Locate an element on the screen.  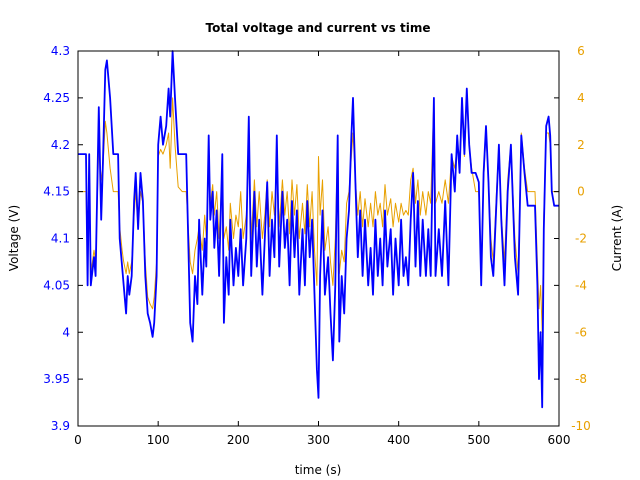
y-tick-label-voltage: 3.95 is located at coordinates (56, 379).